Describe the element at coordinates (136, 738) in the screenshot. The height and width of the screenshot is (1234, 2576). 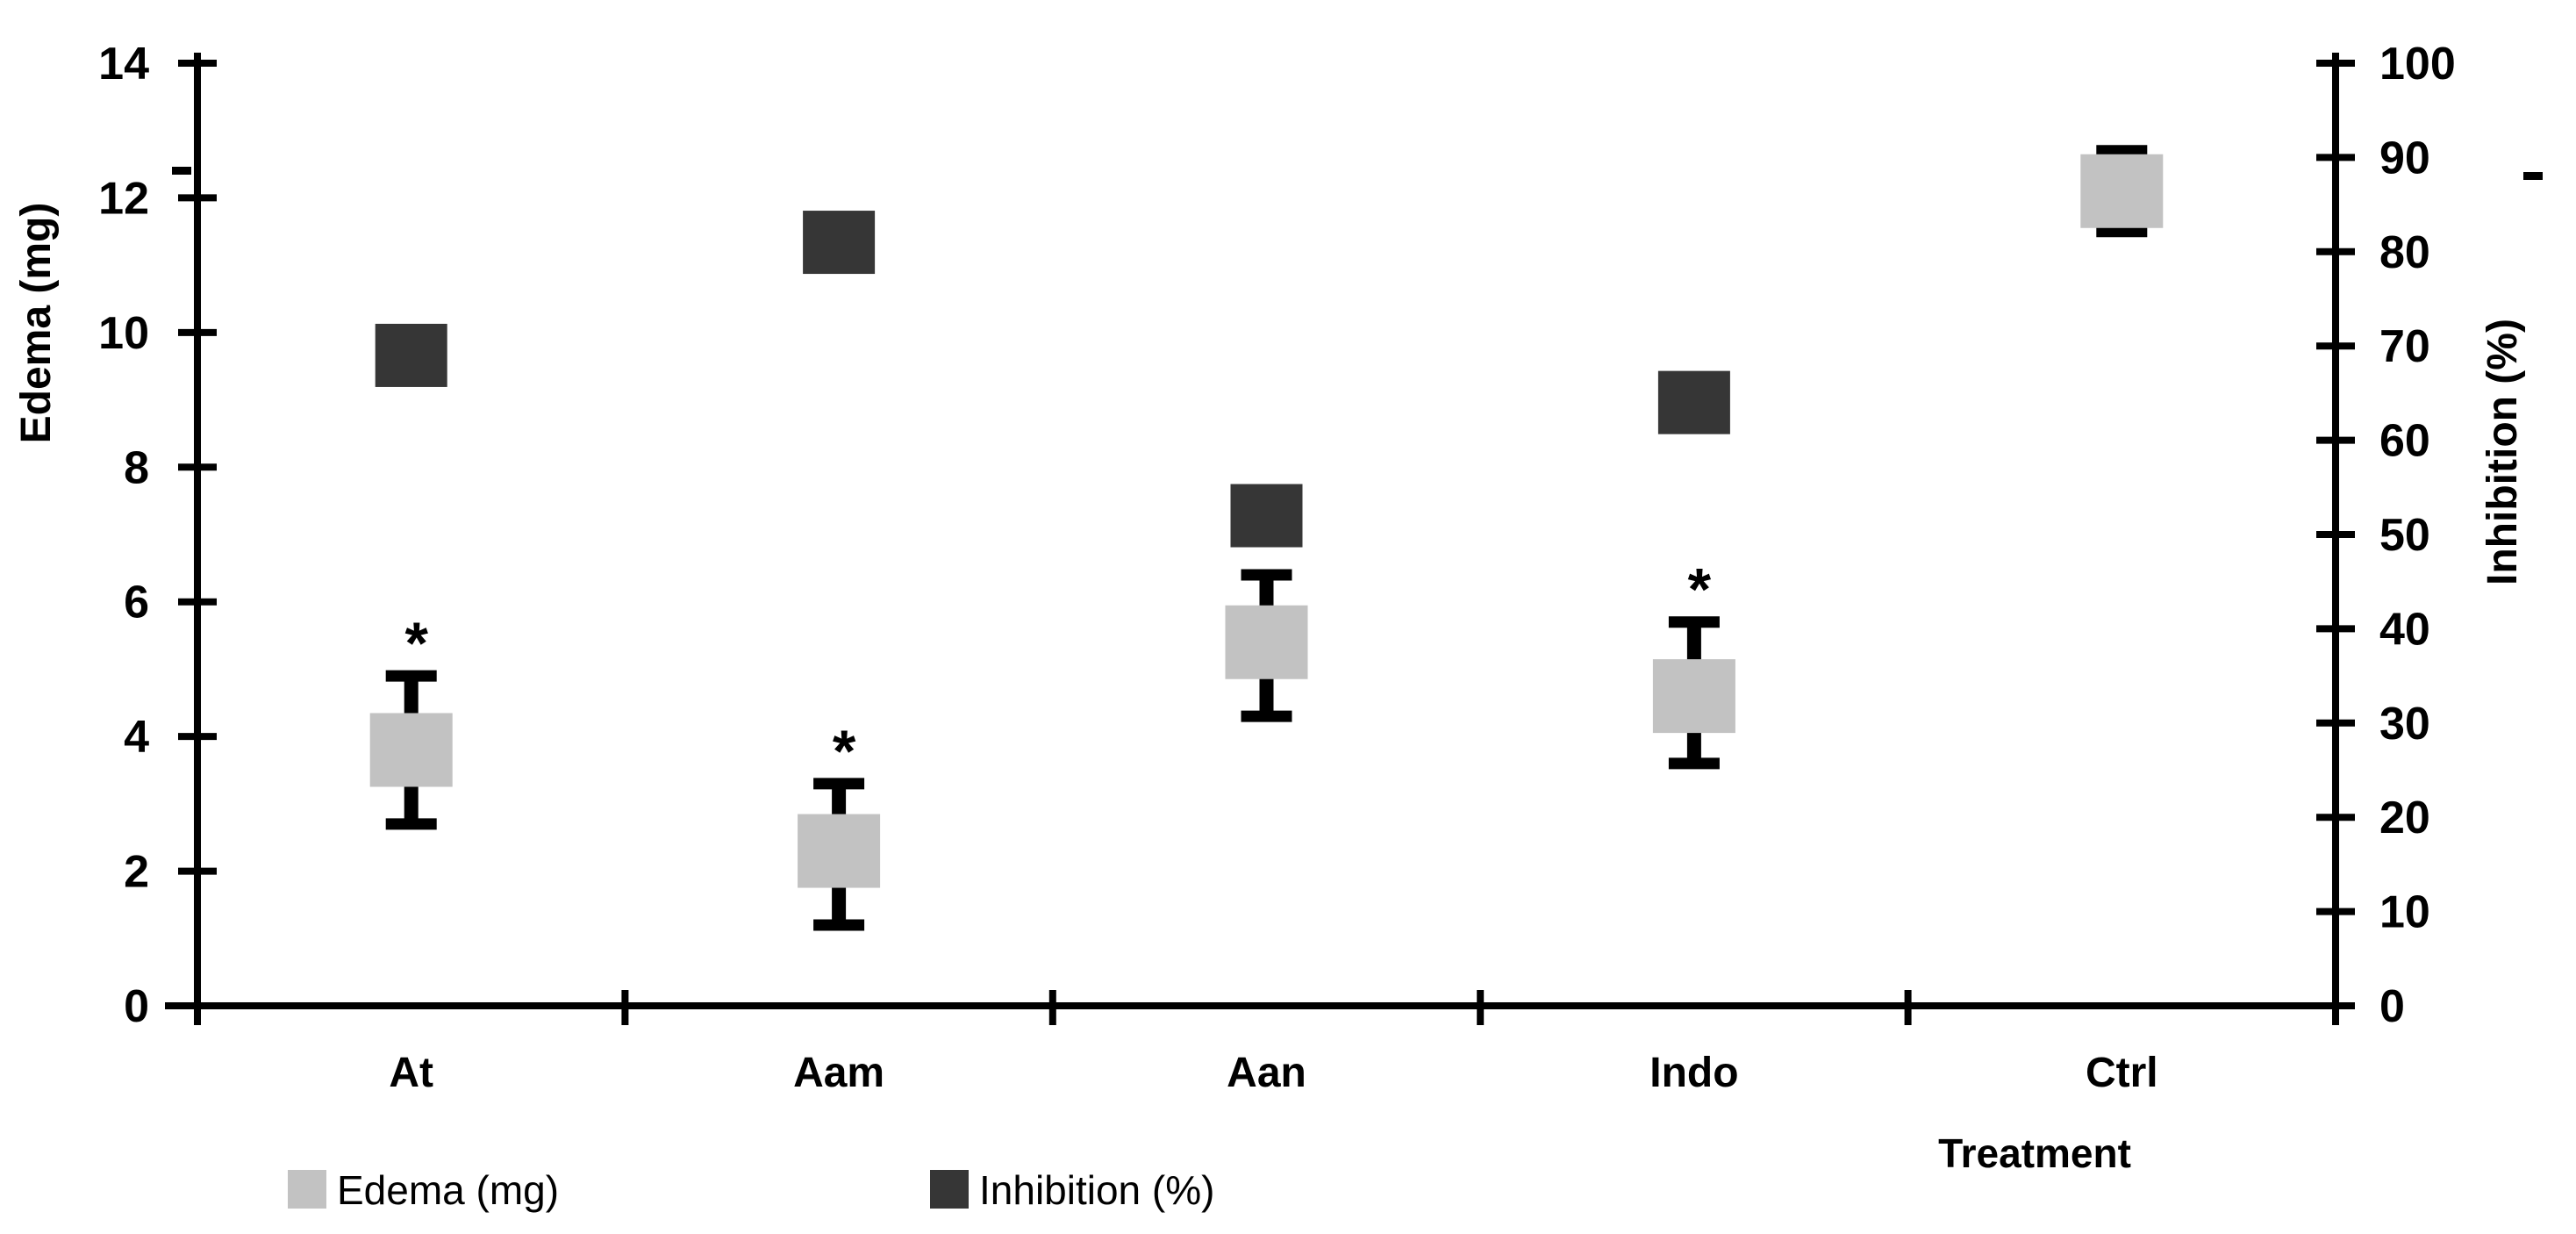
I see `y-left-tick-label: 4` at that location.